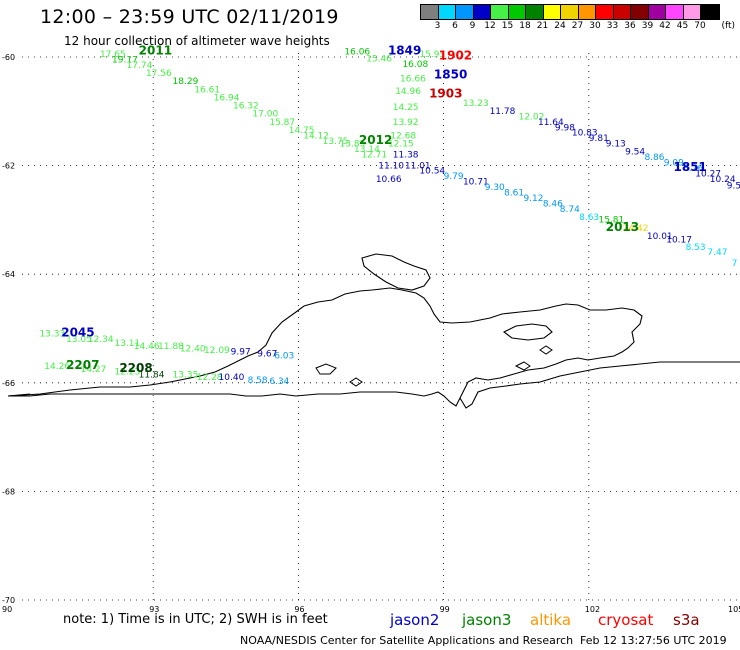 The image size is (740, 650). What do you see at coordinates (147, 347) in the screenshot?
I see `wave-height-reading: 14.46` at bounding box center [147, 347].